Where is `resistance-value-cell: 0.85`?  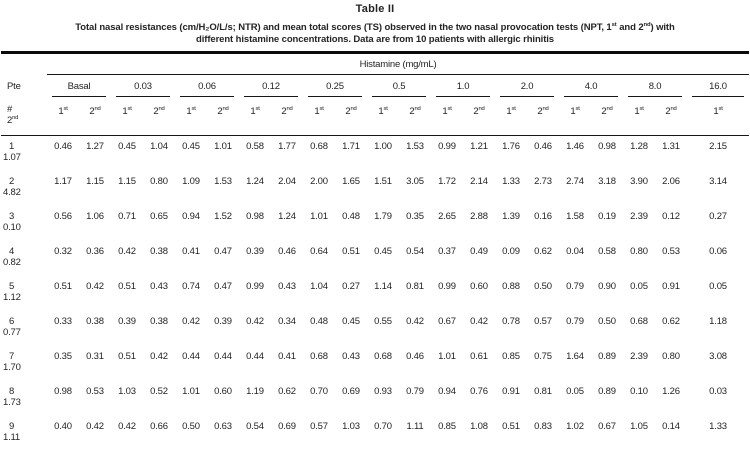
resistance-value-cell: 0.85 is located at coordinates (447, 426).